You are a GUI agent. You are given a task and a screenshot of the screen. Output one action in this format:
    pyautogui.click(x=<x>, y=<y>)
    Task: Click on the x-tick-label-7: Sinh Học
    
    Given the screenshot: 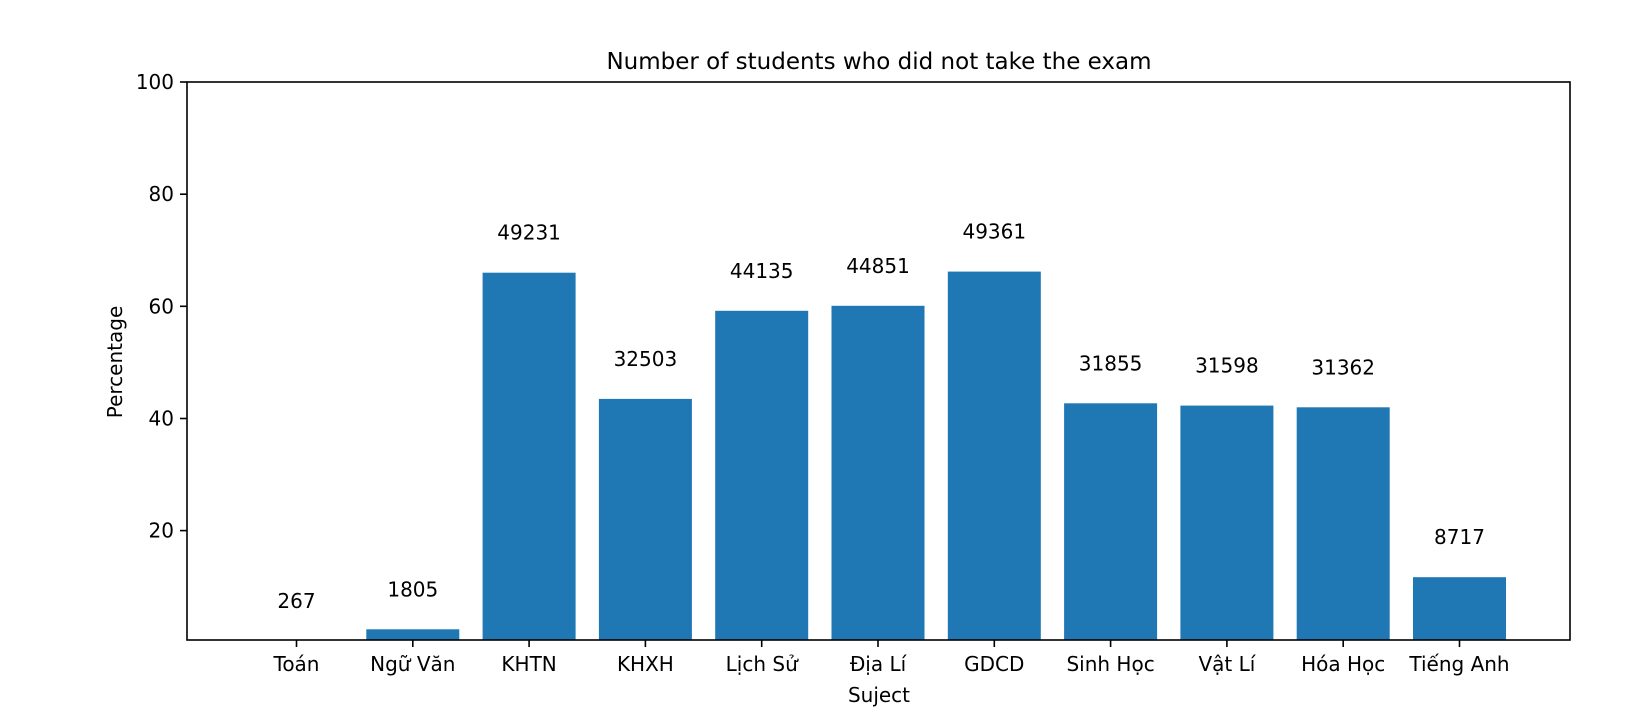 What is the action you would take?
    pyautogui.click(x=1110, y=664)
    